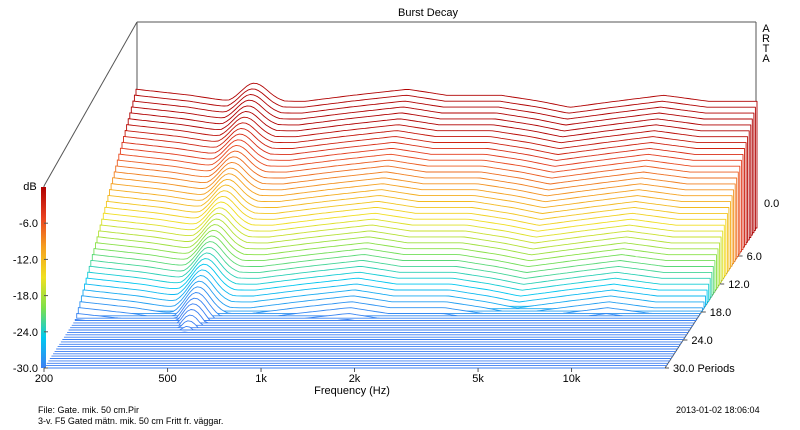 Image resolution: width=800 pixels, height=430 pixels. Describe the element at coordinates (25, 369) in the screenshot. I see `z-tick-label: -30.0` at that location.